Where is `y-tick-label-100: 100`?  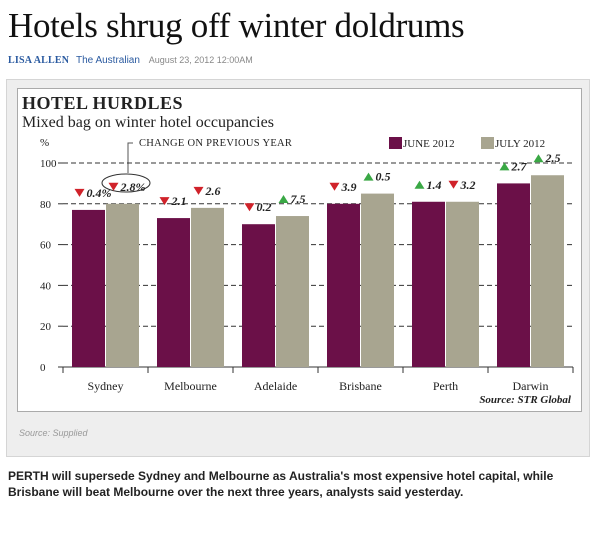
y-tick-label-100: 100 is located at coordinates (48, 164).